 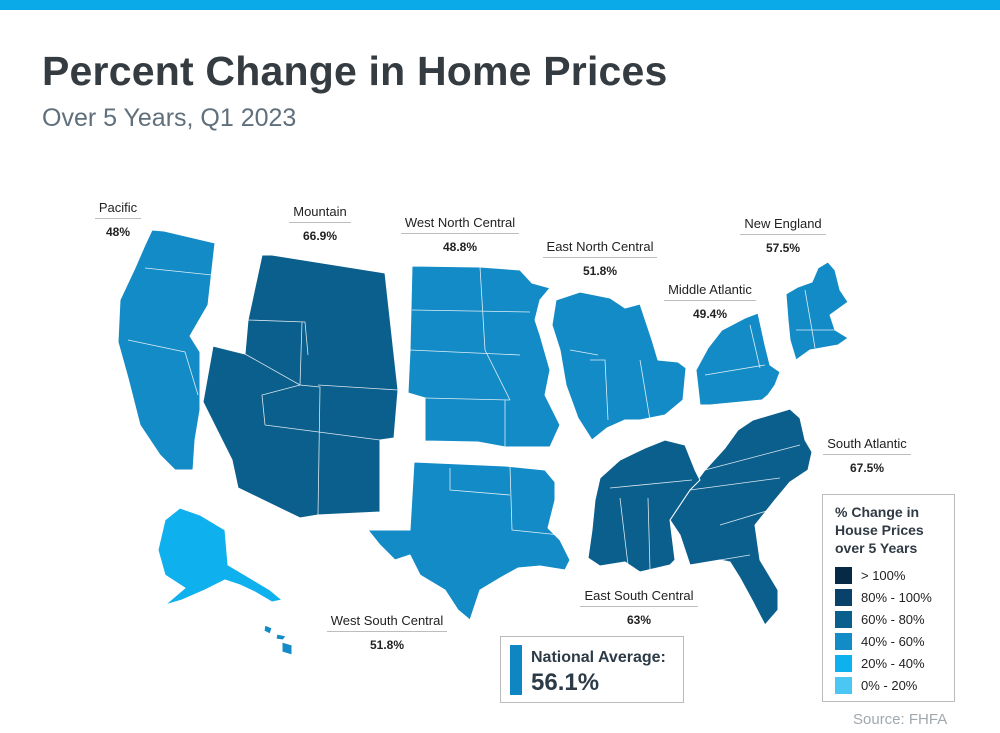 I want to click on legend-item: > 100%, so click(x=870, y=576).